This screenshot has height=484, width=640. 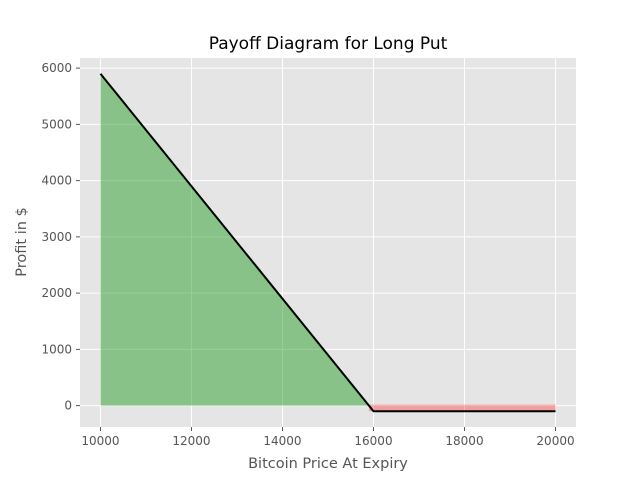 I want to click on y-tick-label: 6000, so click(x=56, y=68).